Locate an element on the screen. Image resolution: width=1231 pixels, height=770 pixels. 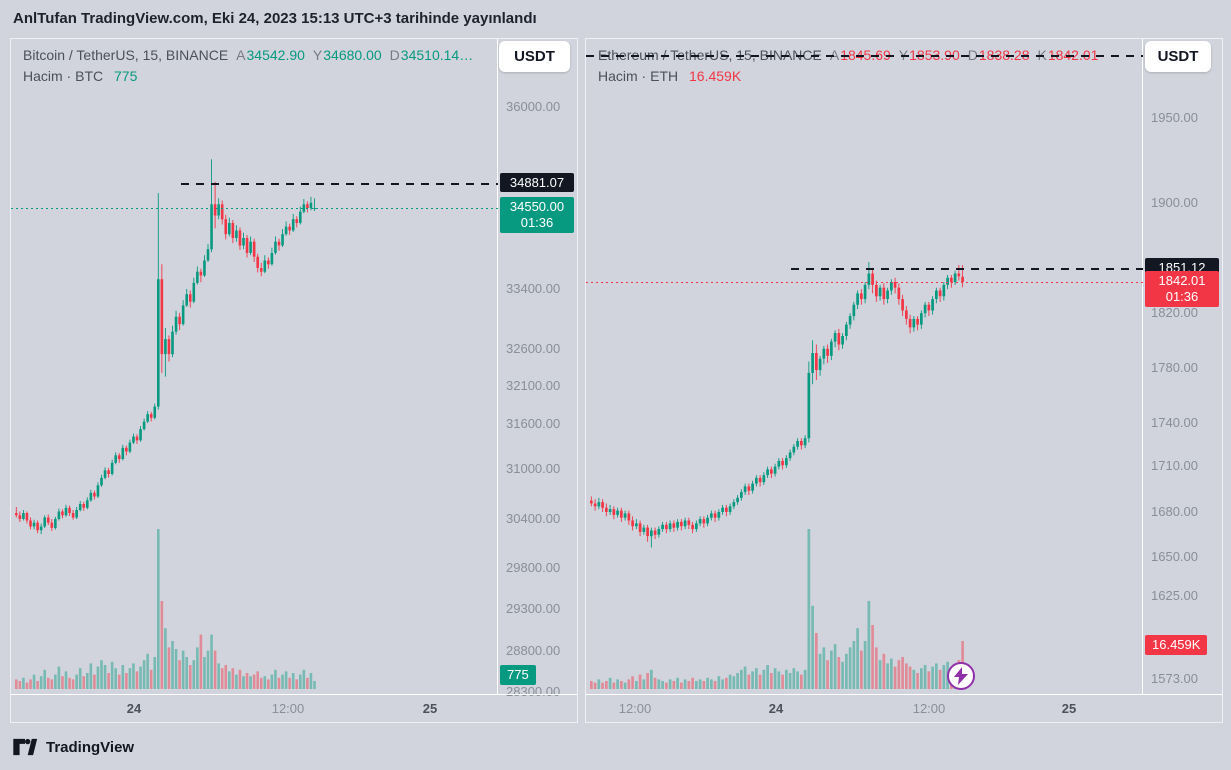
boost-flash-button is located at coordinates (961, 676).